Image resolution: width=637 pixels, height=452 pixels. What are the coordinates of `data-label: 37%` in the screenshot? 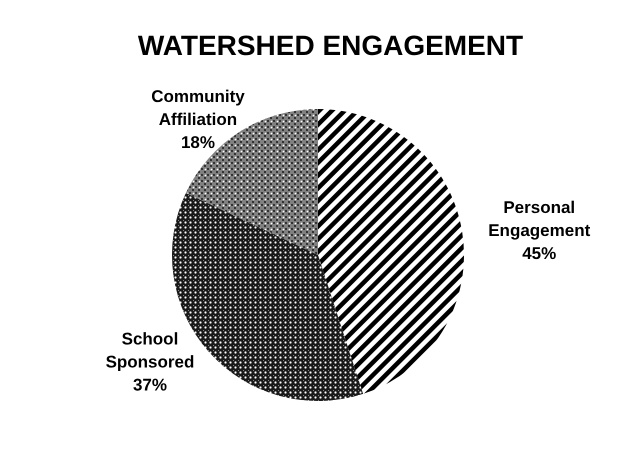 It's located at (149, 384).